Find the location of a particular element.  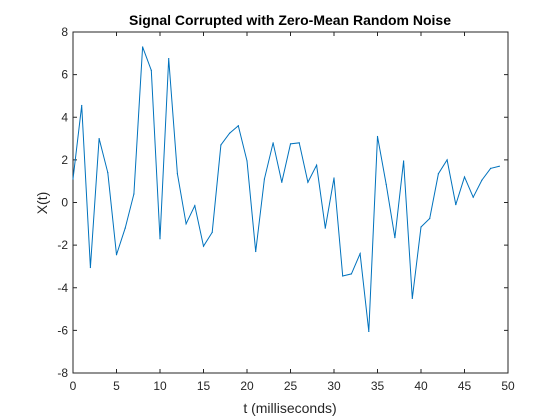

x-tick-label: 35 is located at coordinates (378, 386).